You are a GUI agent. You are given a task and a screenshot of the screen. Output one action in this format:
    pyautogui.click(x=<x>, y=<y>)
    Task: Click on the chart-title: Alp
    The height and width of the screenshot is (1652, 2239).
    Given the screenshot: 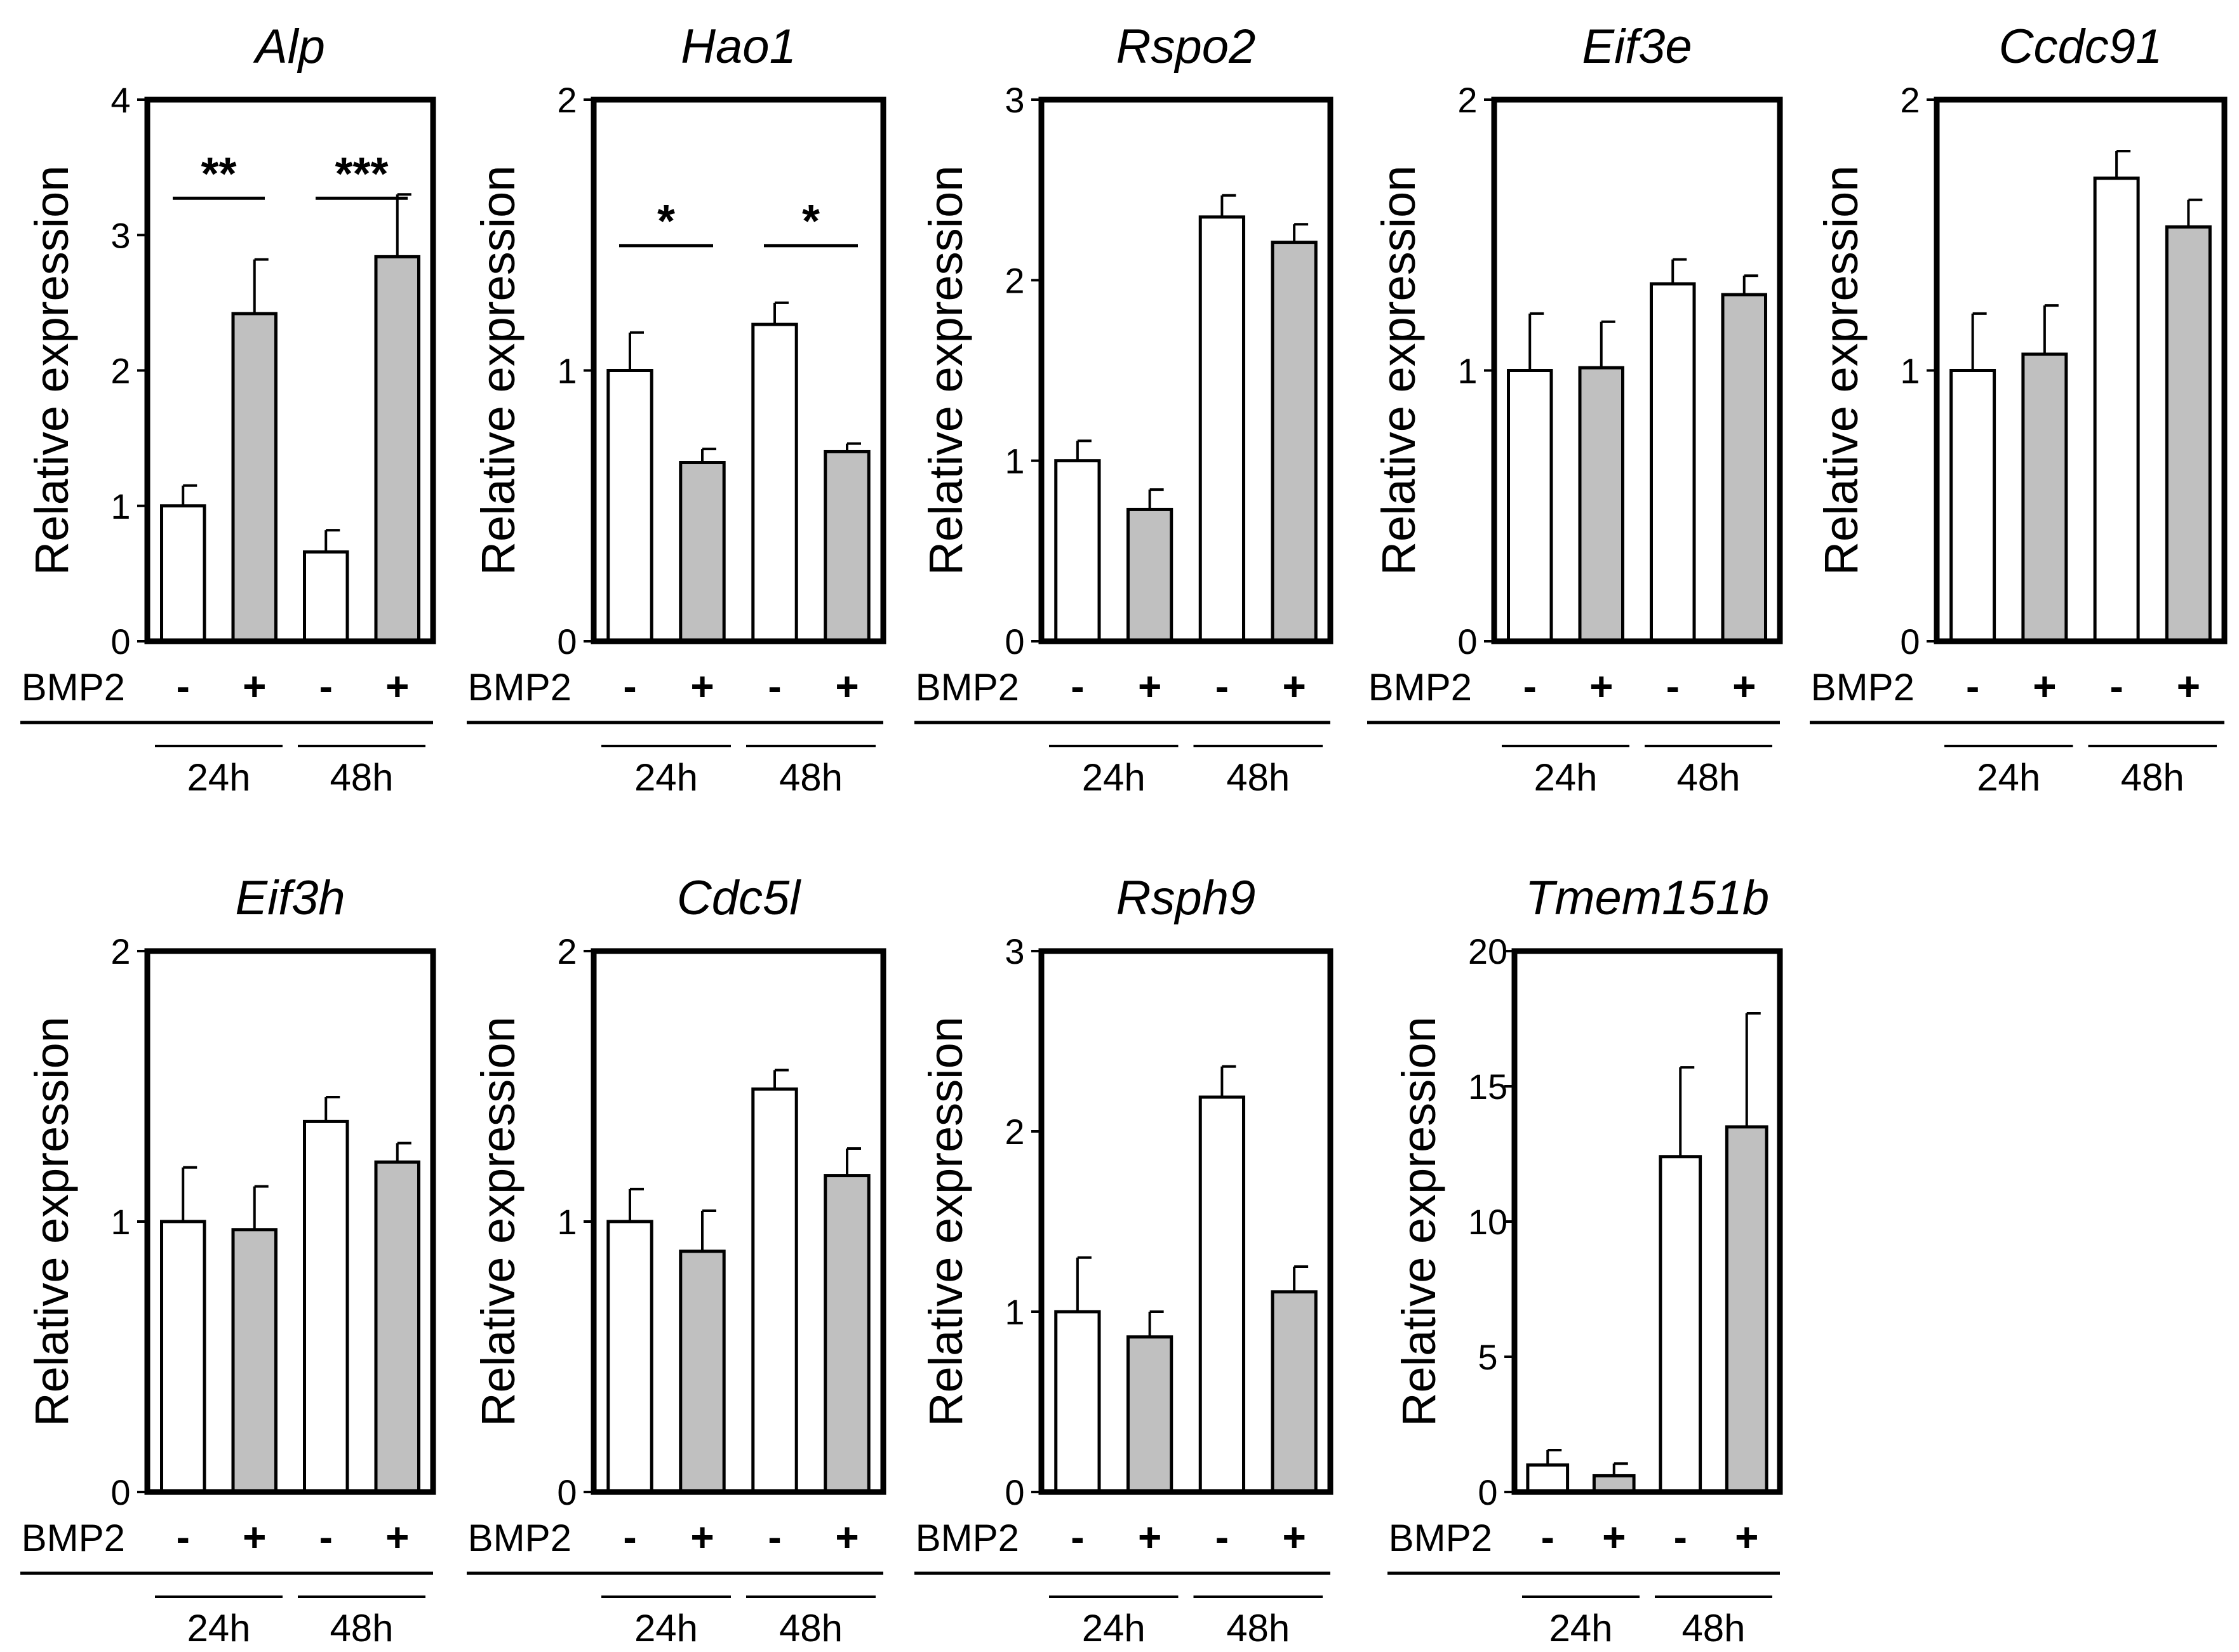 What is the action you would take?
    pyautogui.click(x=289, y=47)
    